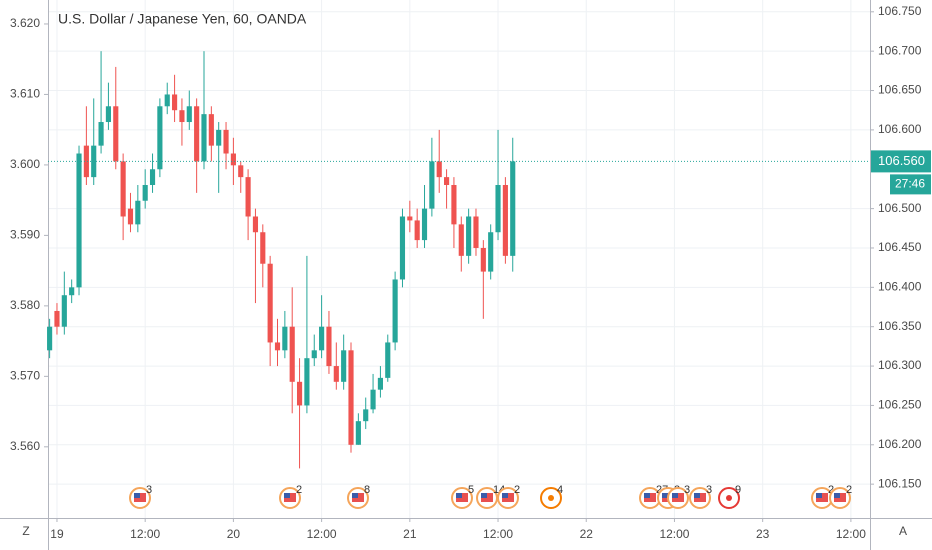 The width and height of the screenshot is (932, 550). I want to click on y-tick-label: 106.700, so click(900, 50).